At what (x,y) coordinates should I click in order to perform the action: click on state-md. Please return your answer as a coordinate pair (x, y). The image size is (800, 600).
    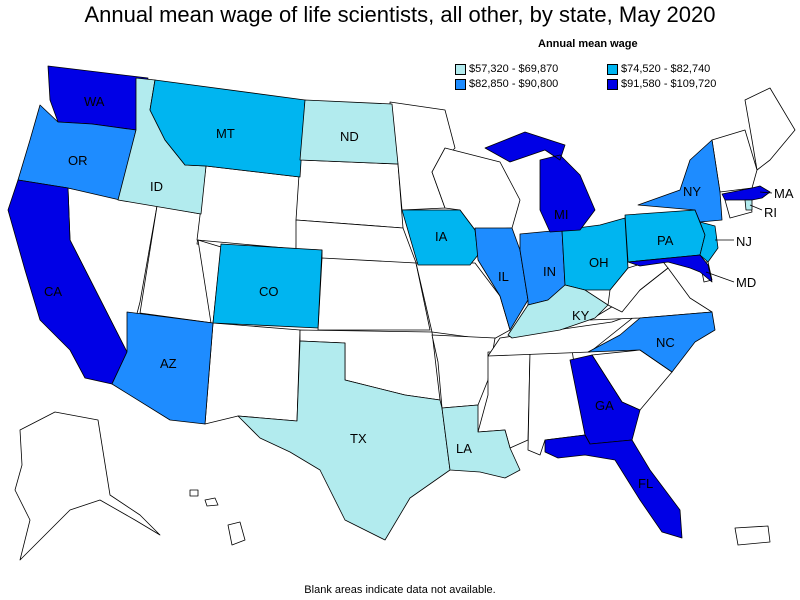
    Looking at the image, I should click on (670, 268).